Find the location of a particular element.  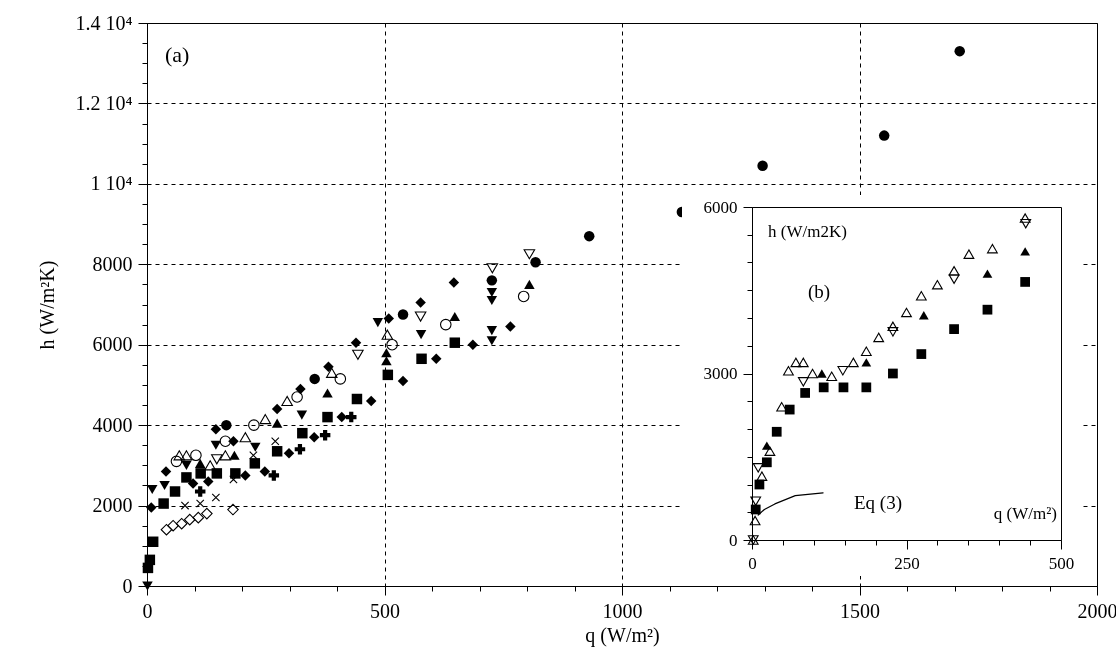

y-tick-label: 3000 is located at coordinates (720, 373).